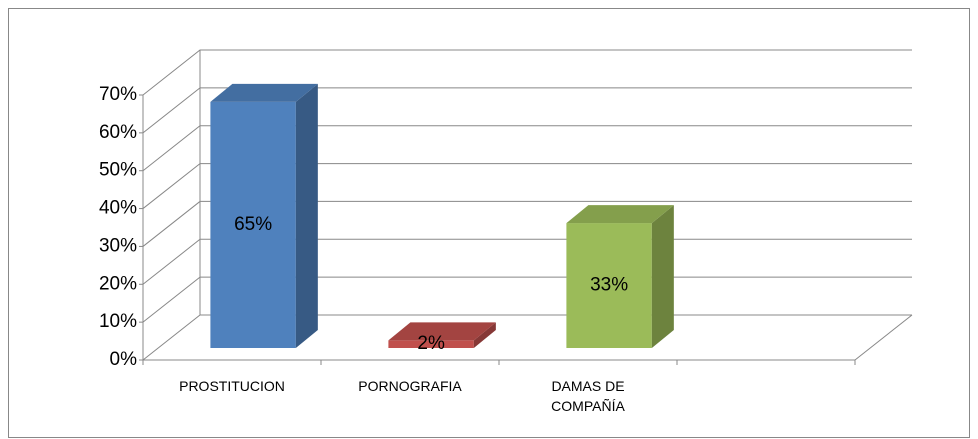 Image resolution: width=978 pixels, height=439 pixels. Describe the element at coordinates (118, 94) in the screenshot. I see `y-tick-label: 70%` at that location.